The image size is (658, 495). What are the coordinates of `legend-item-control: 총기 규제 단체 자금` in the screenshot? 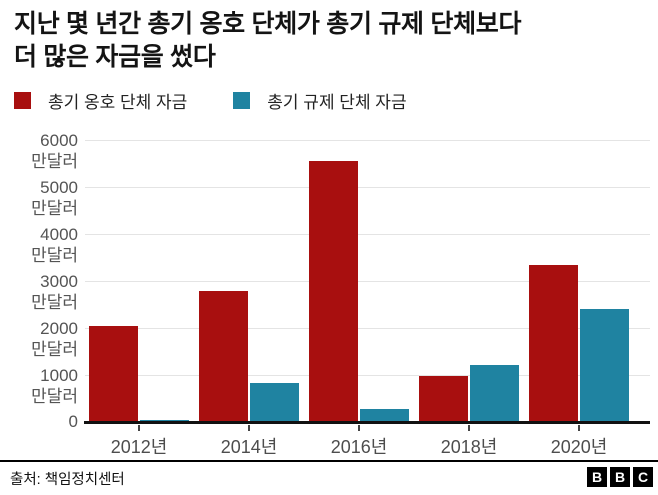 It's located at (320, 100).